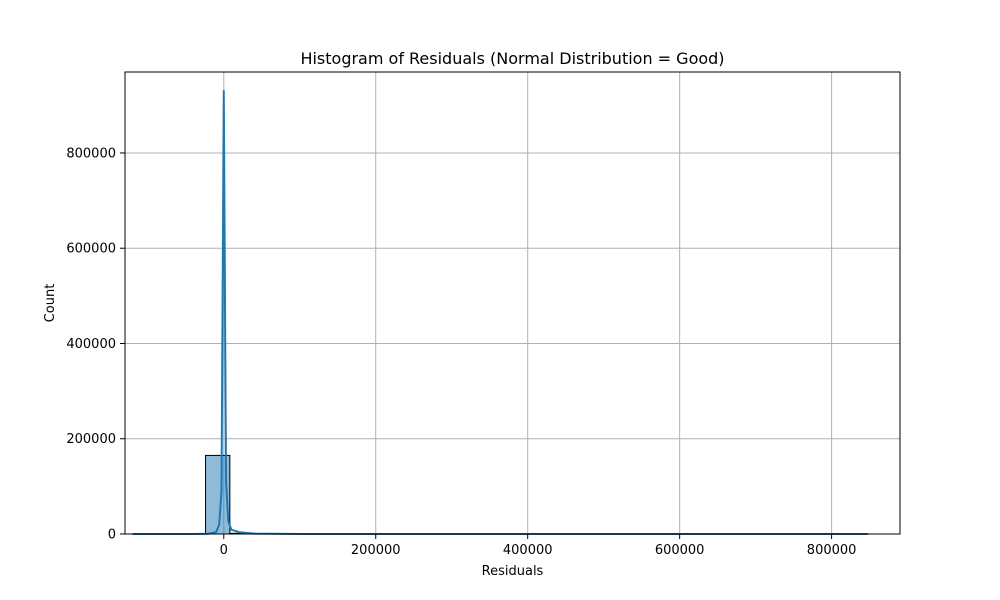 The width and height of the screenshot is (1000, 600). Describe the element at coordinates (112, 535) in the screenshot. I see `y-tick-label: 0` at that location.